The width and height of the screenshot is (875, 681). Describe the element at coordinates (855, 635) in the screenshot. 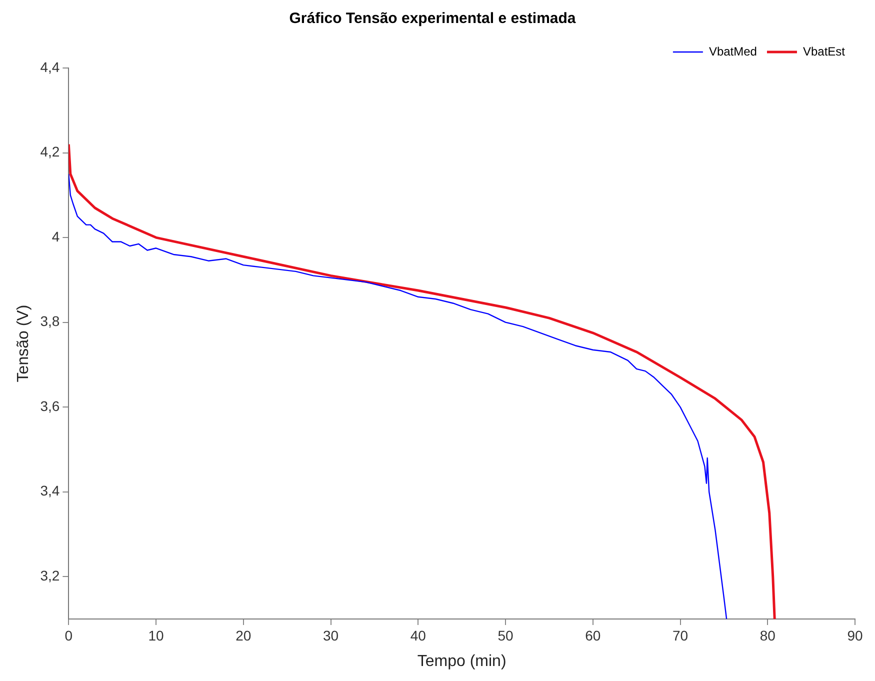

I see `x-tick-label: 90` at that location.